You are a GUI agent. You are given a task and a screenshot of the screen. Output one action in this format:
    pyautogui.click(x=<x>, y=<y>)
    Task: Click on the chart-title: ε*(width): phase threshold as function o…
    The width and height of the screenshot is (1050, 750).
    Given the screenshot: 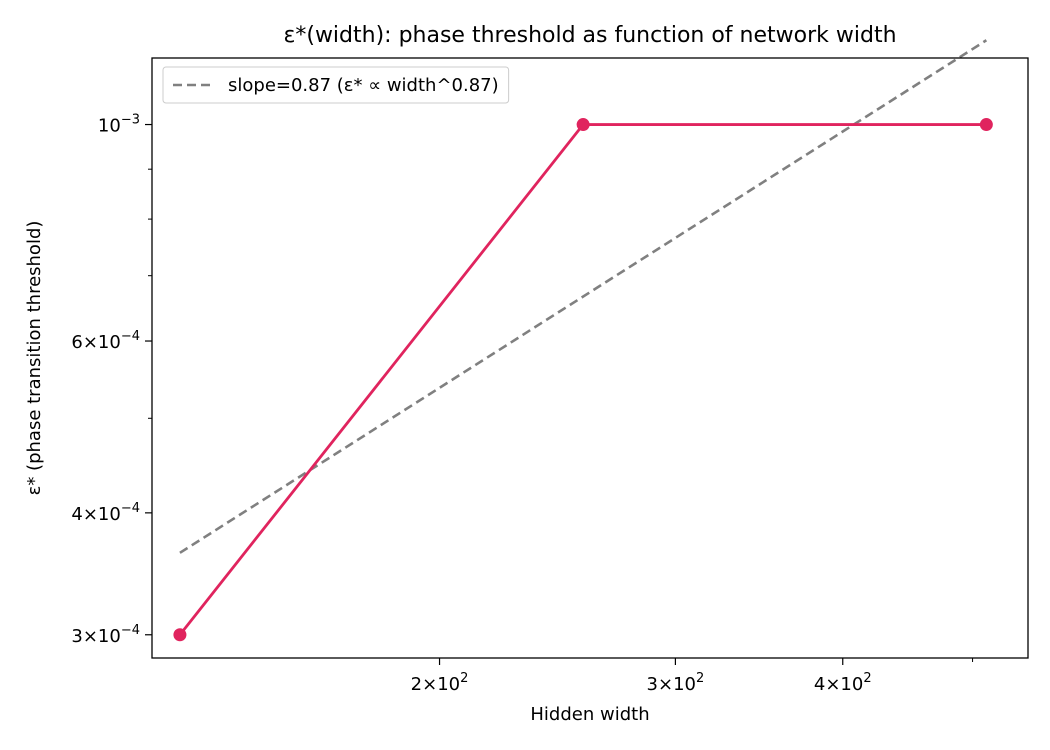 What is the action you would take?
    pyautogui.click(x=589, y=35)
    